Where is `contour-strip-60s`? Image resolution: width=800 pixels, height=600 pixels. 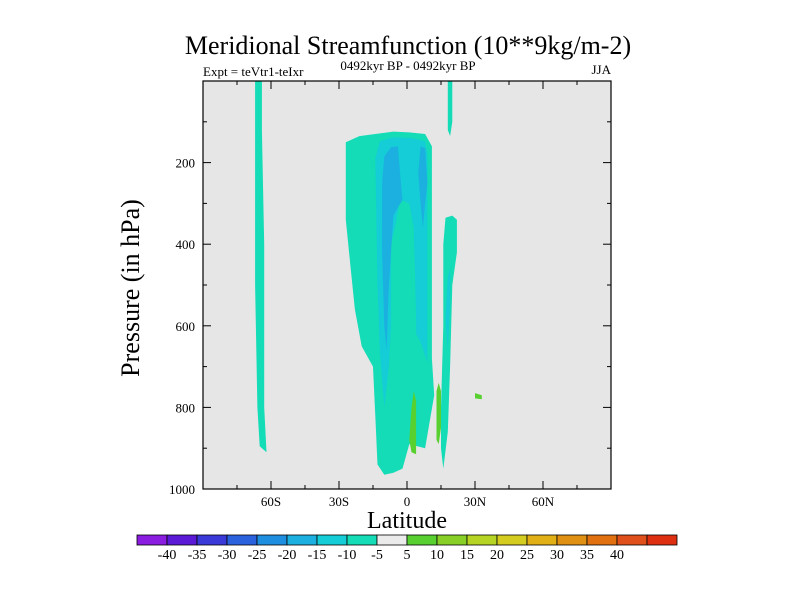 contour-strip-60s is located at coordinates (261, 267).